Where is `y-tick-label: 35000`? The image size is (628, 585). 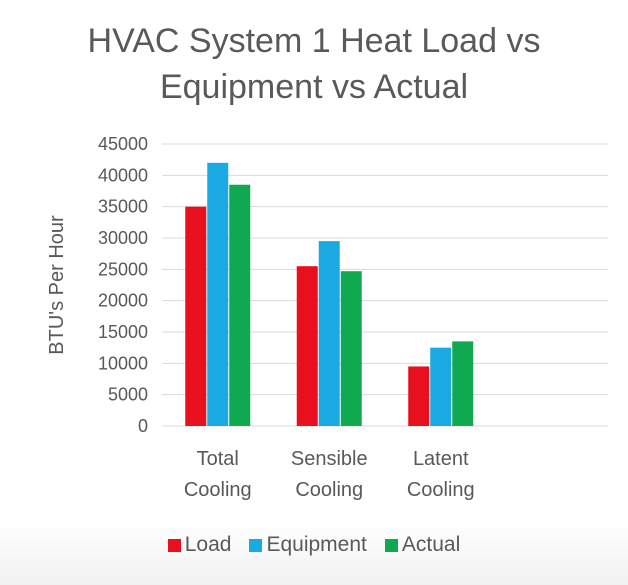
y-tick-label: 35000 is located at coordinates (123, 207).